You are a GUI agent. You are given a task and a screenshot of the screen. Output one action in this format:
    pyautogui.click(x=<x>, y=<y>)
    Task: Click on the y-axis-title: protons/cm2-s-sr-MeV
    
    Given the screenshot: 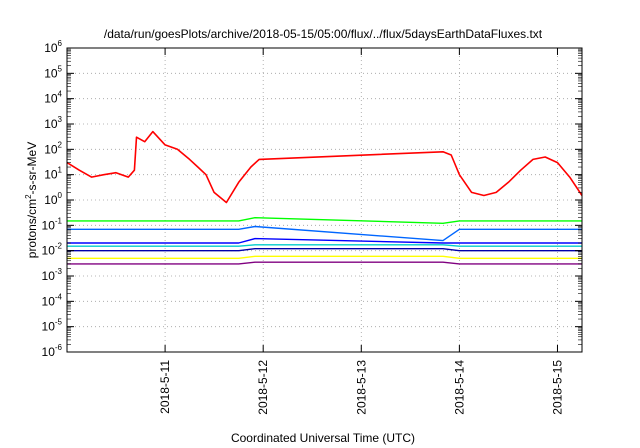 What is the action you would take?
    pyautogui.click(x=31, y=200)
    